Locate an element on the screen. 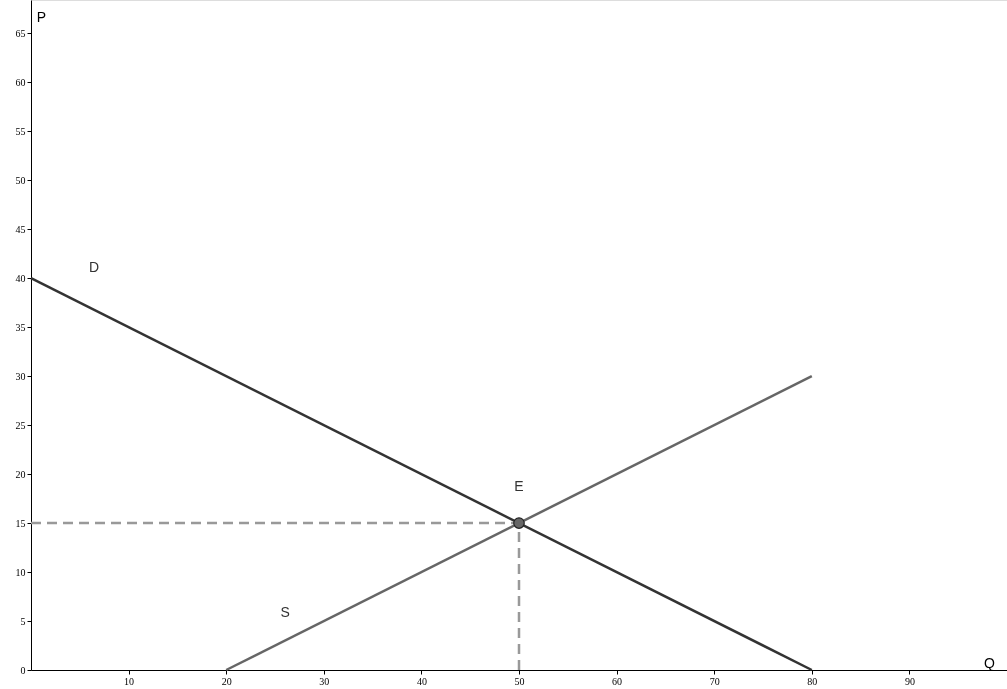 Image resolution: width=1007 pixels, height=689 pixels. y-tick-label: 50 is located at coordinates (20, 180).